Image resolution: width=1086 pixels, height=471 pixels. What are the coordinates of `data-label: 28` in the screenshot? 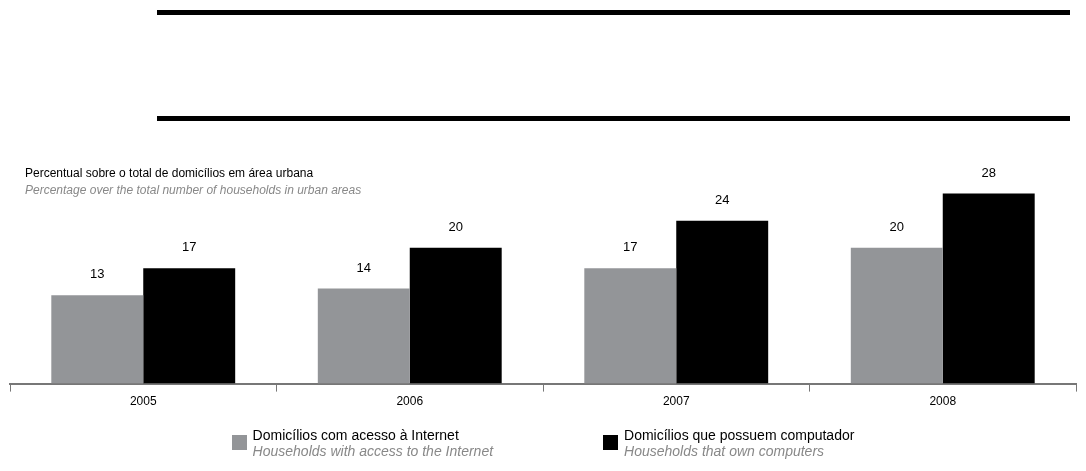 It's located at (988, 172).